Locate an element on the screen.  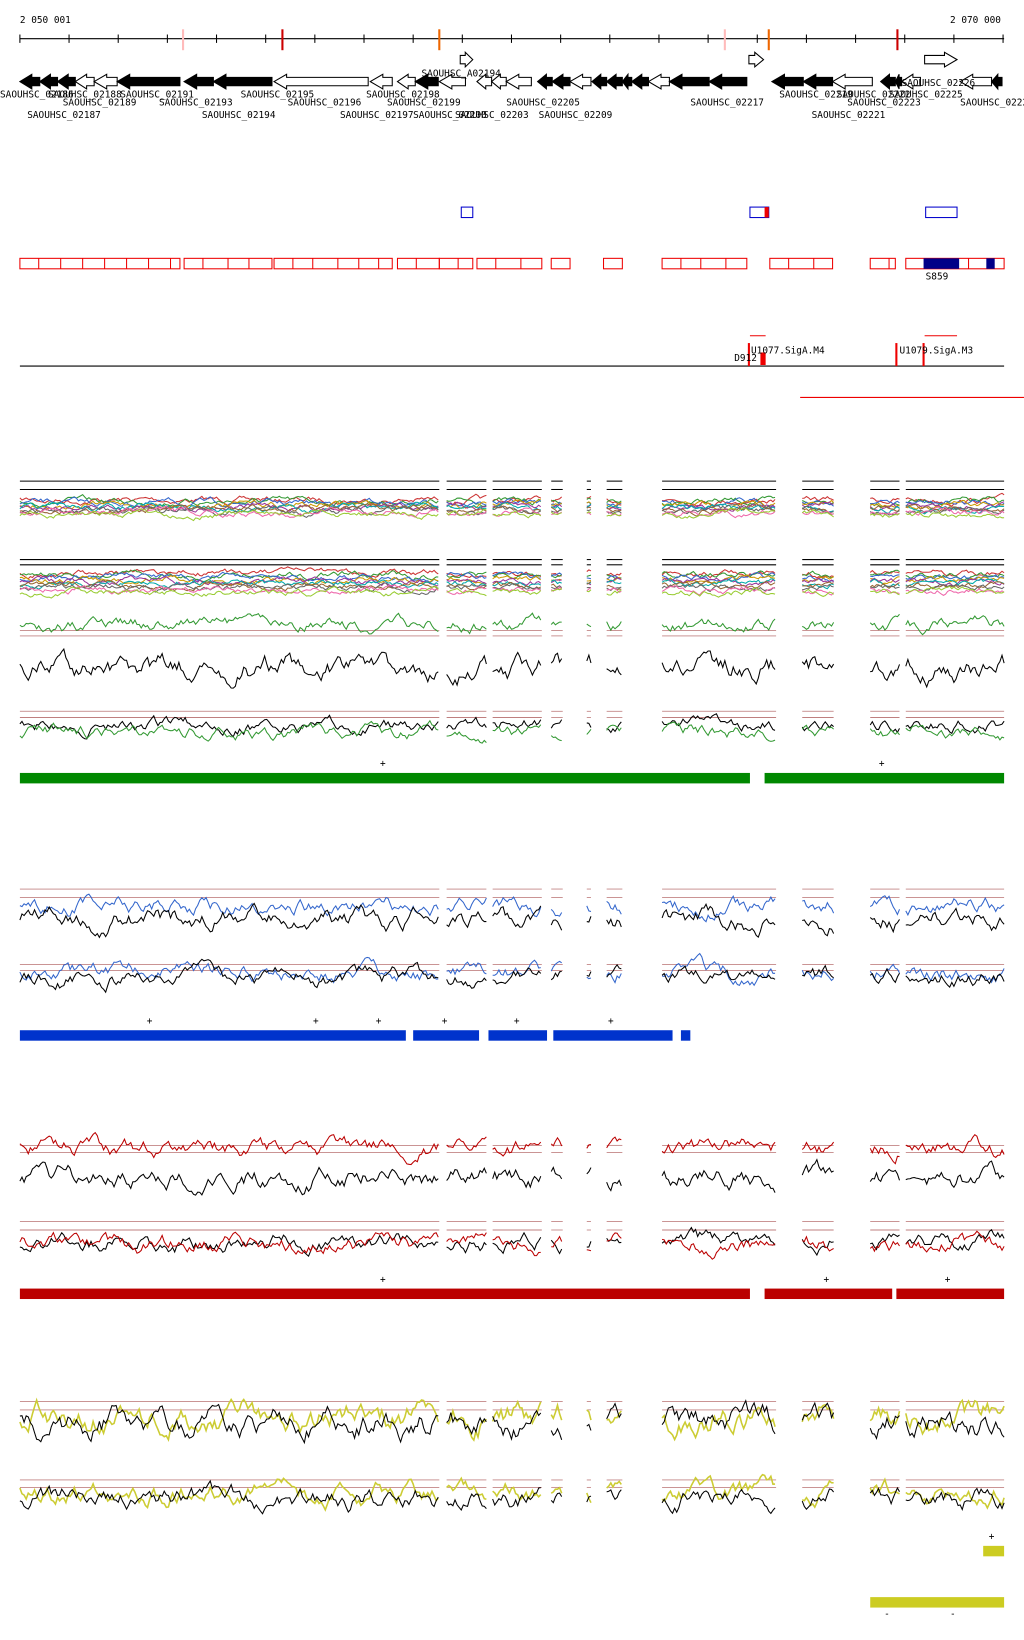
feature-box is located at coordinates (941, 212).